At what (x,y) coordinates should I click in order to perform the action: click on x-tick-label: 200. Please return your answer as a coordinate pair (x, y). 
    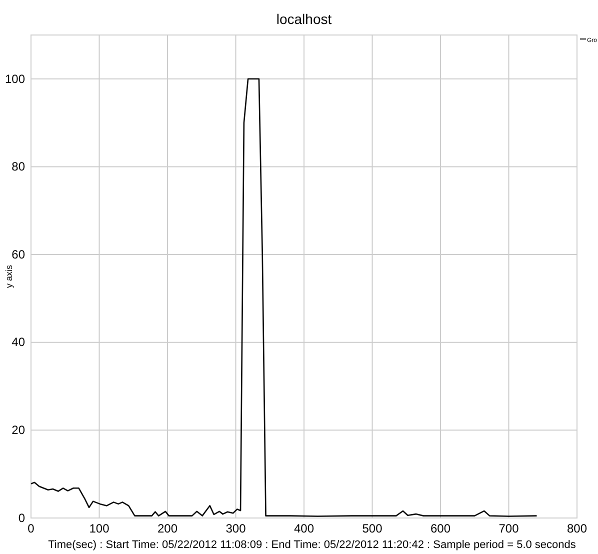
    Looking at the image, I should click on (167, 529).